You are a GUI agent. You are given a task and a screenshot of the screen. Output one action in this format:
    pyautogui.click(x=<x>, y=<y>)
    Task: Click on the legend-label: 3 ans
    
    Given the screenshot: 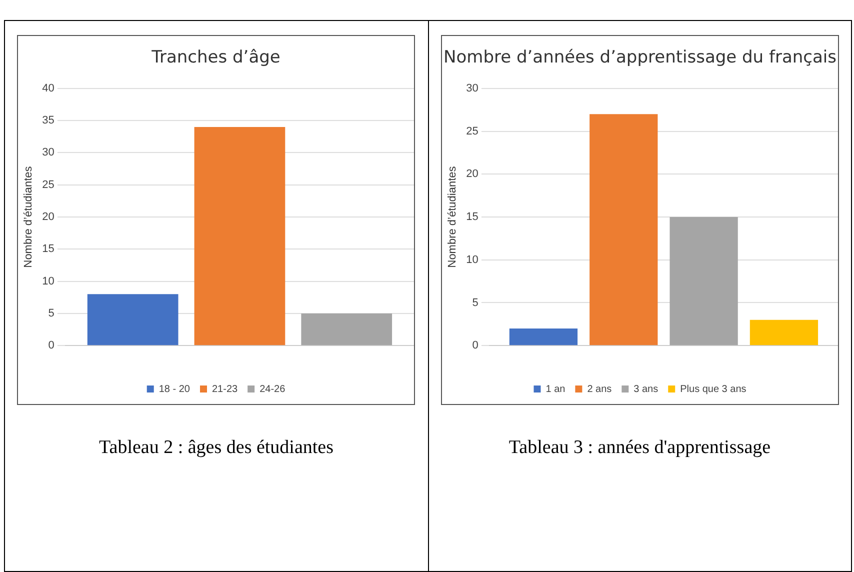 What is the action you would take?
    pyautogui.click(x=645, y=389)
    